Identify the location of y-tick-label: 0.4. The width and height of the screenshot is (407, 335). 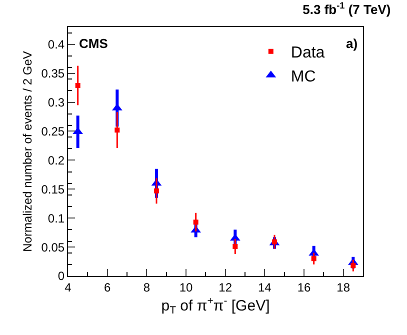
(56, 45).